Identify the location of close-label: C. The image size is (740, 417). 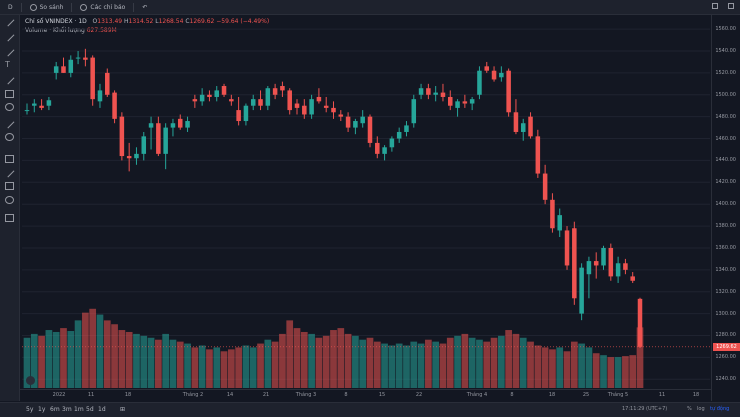
(187, 21).